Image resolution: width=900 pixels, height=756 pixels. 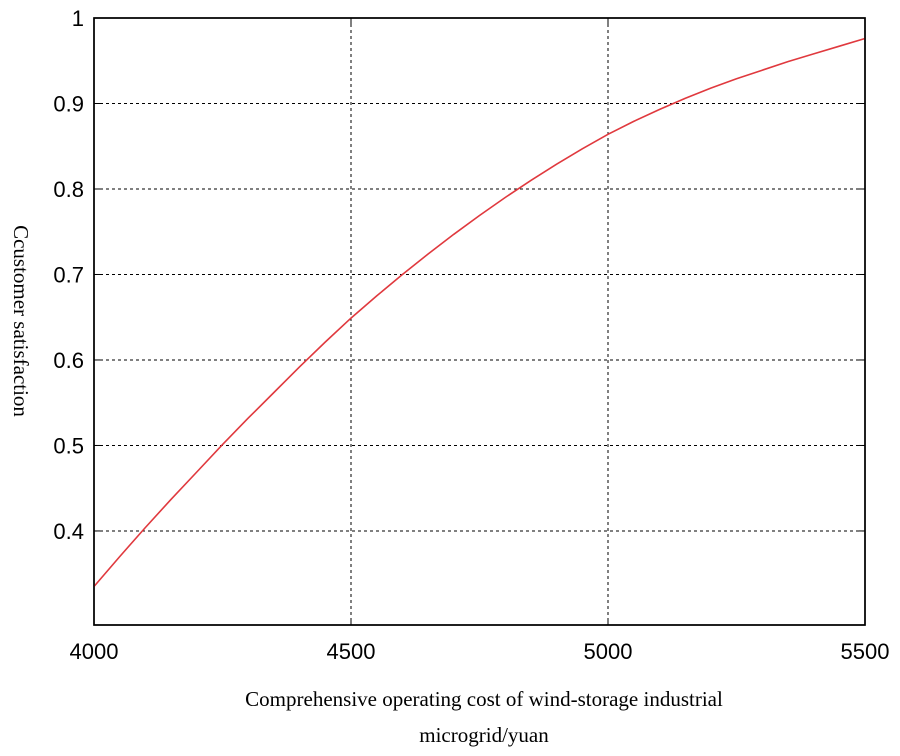 What do you see at coordinates (21, 321) in the screenshot?
I see `y-axis-title: Ccustomer satisfaction` at bounding box center [21, 321].